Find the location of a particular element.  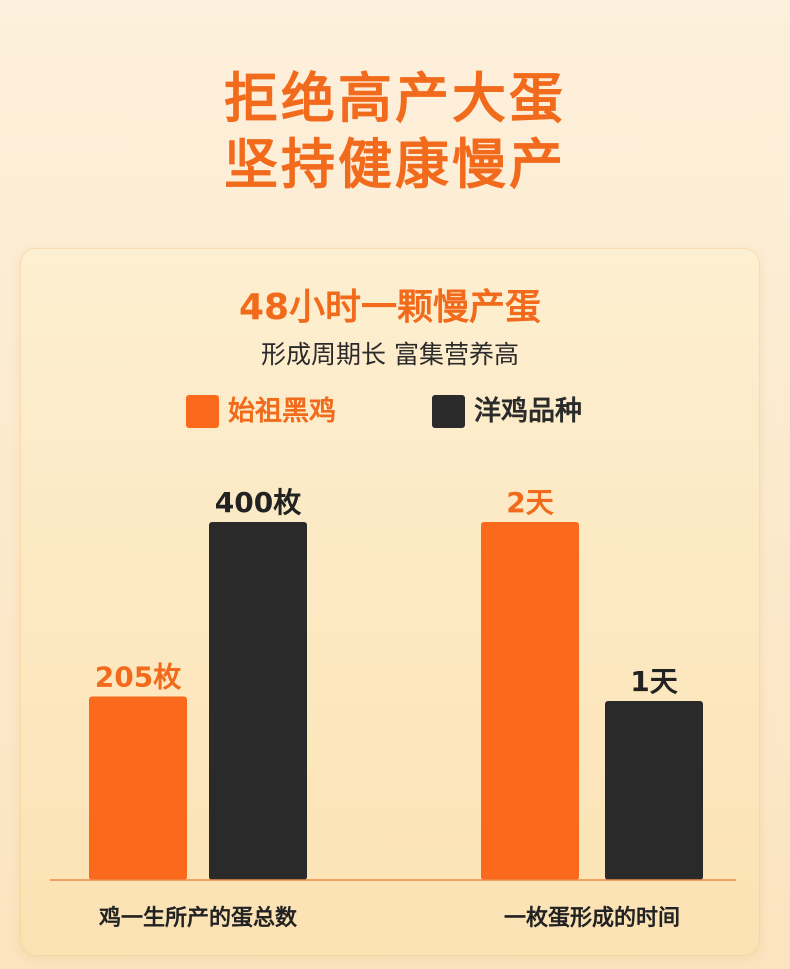

data-label-yangji-1: 1天 is located at coordinates (653, 681).